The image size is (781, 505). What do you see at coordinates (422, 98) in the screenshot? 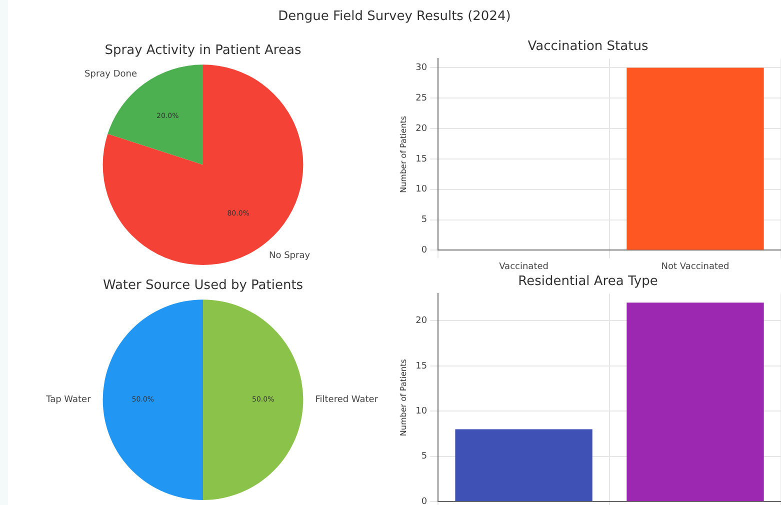
I see `y-tick-label: 25` at bounding box center [422, 98].